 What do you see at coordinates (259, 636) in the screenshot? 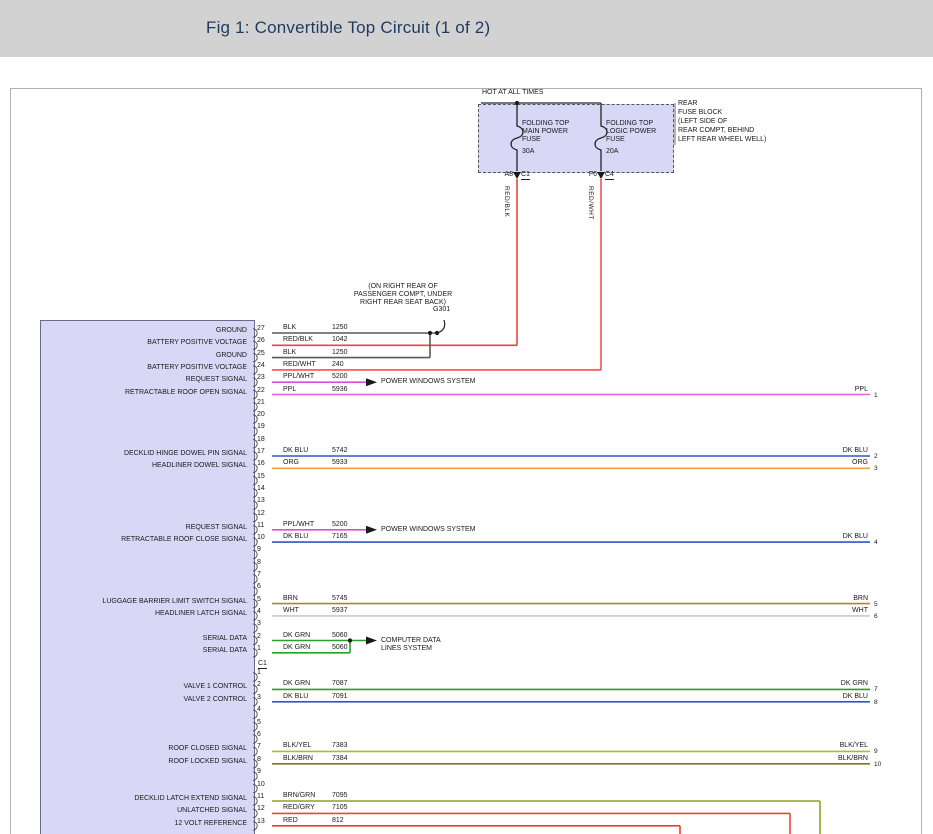
I see `pin-number: 2` at bounding box center [259, 636].